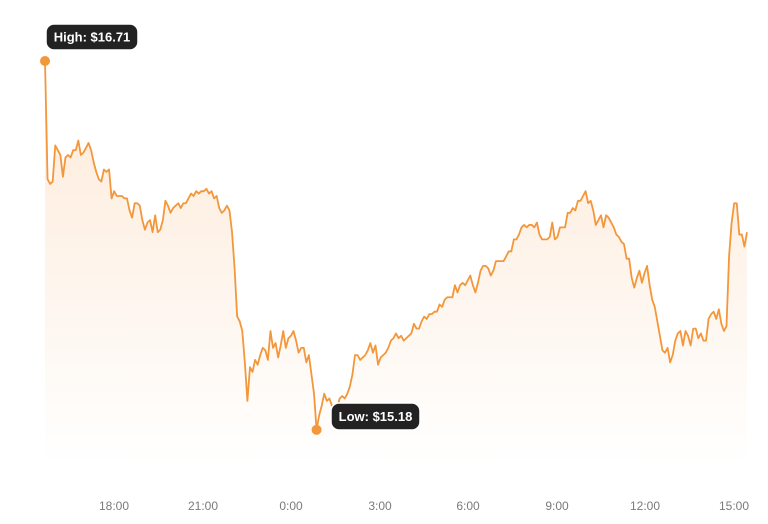 This screenshot has height=524, width=768. Describe the element at coordinates (734, 506) in the screenshot. I see `x-tick-label: 15:00` at that location.